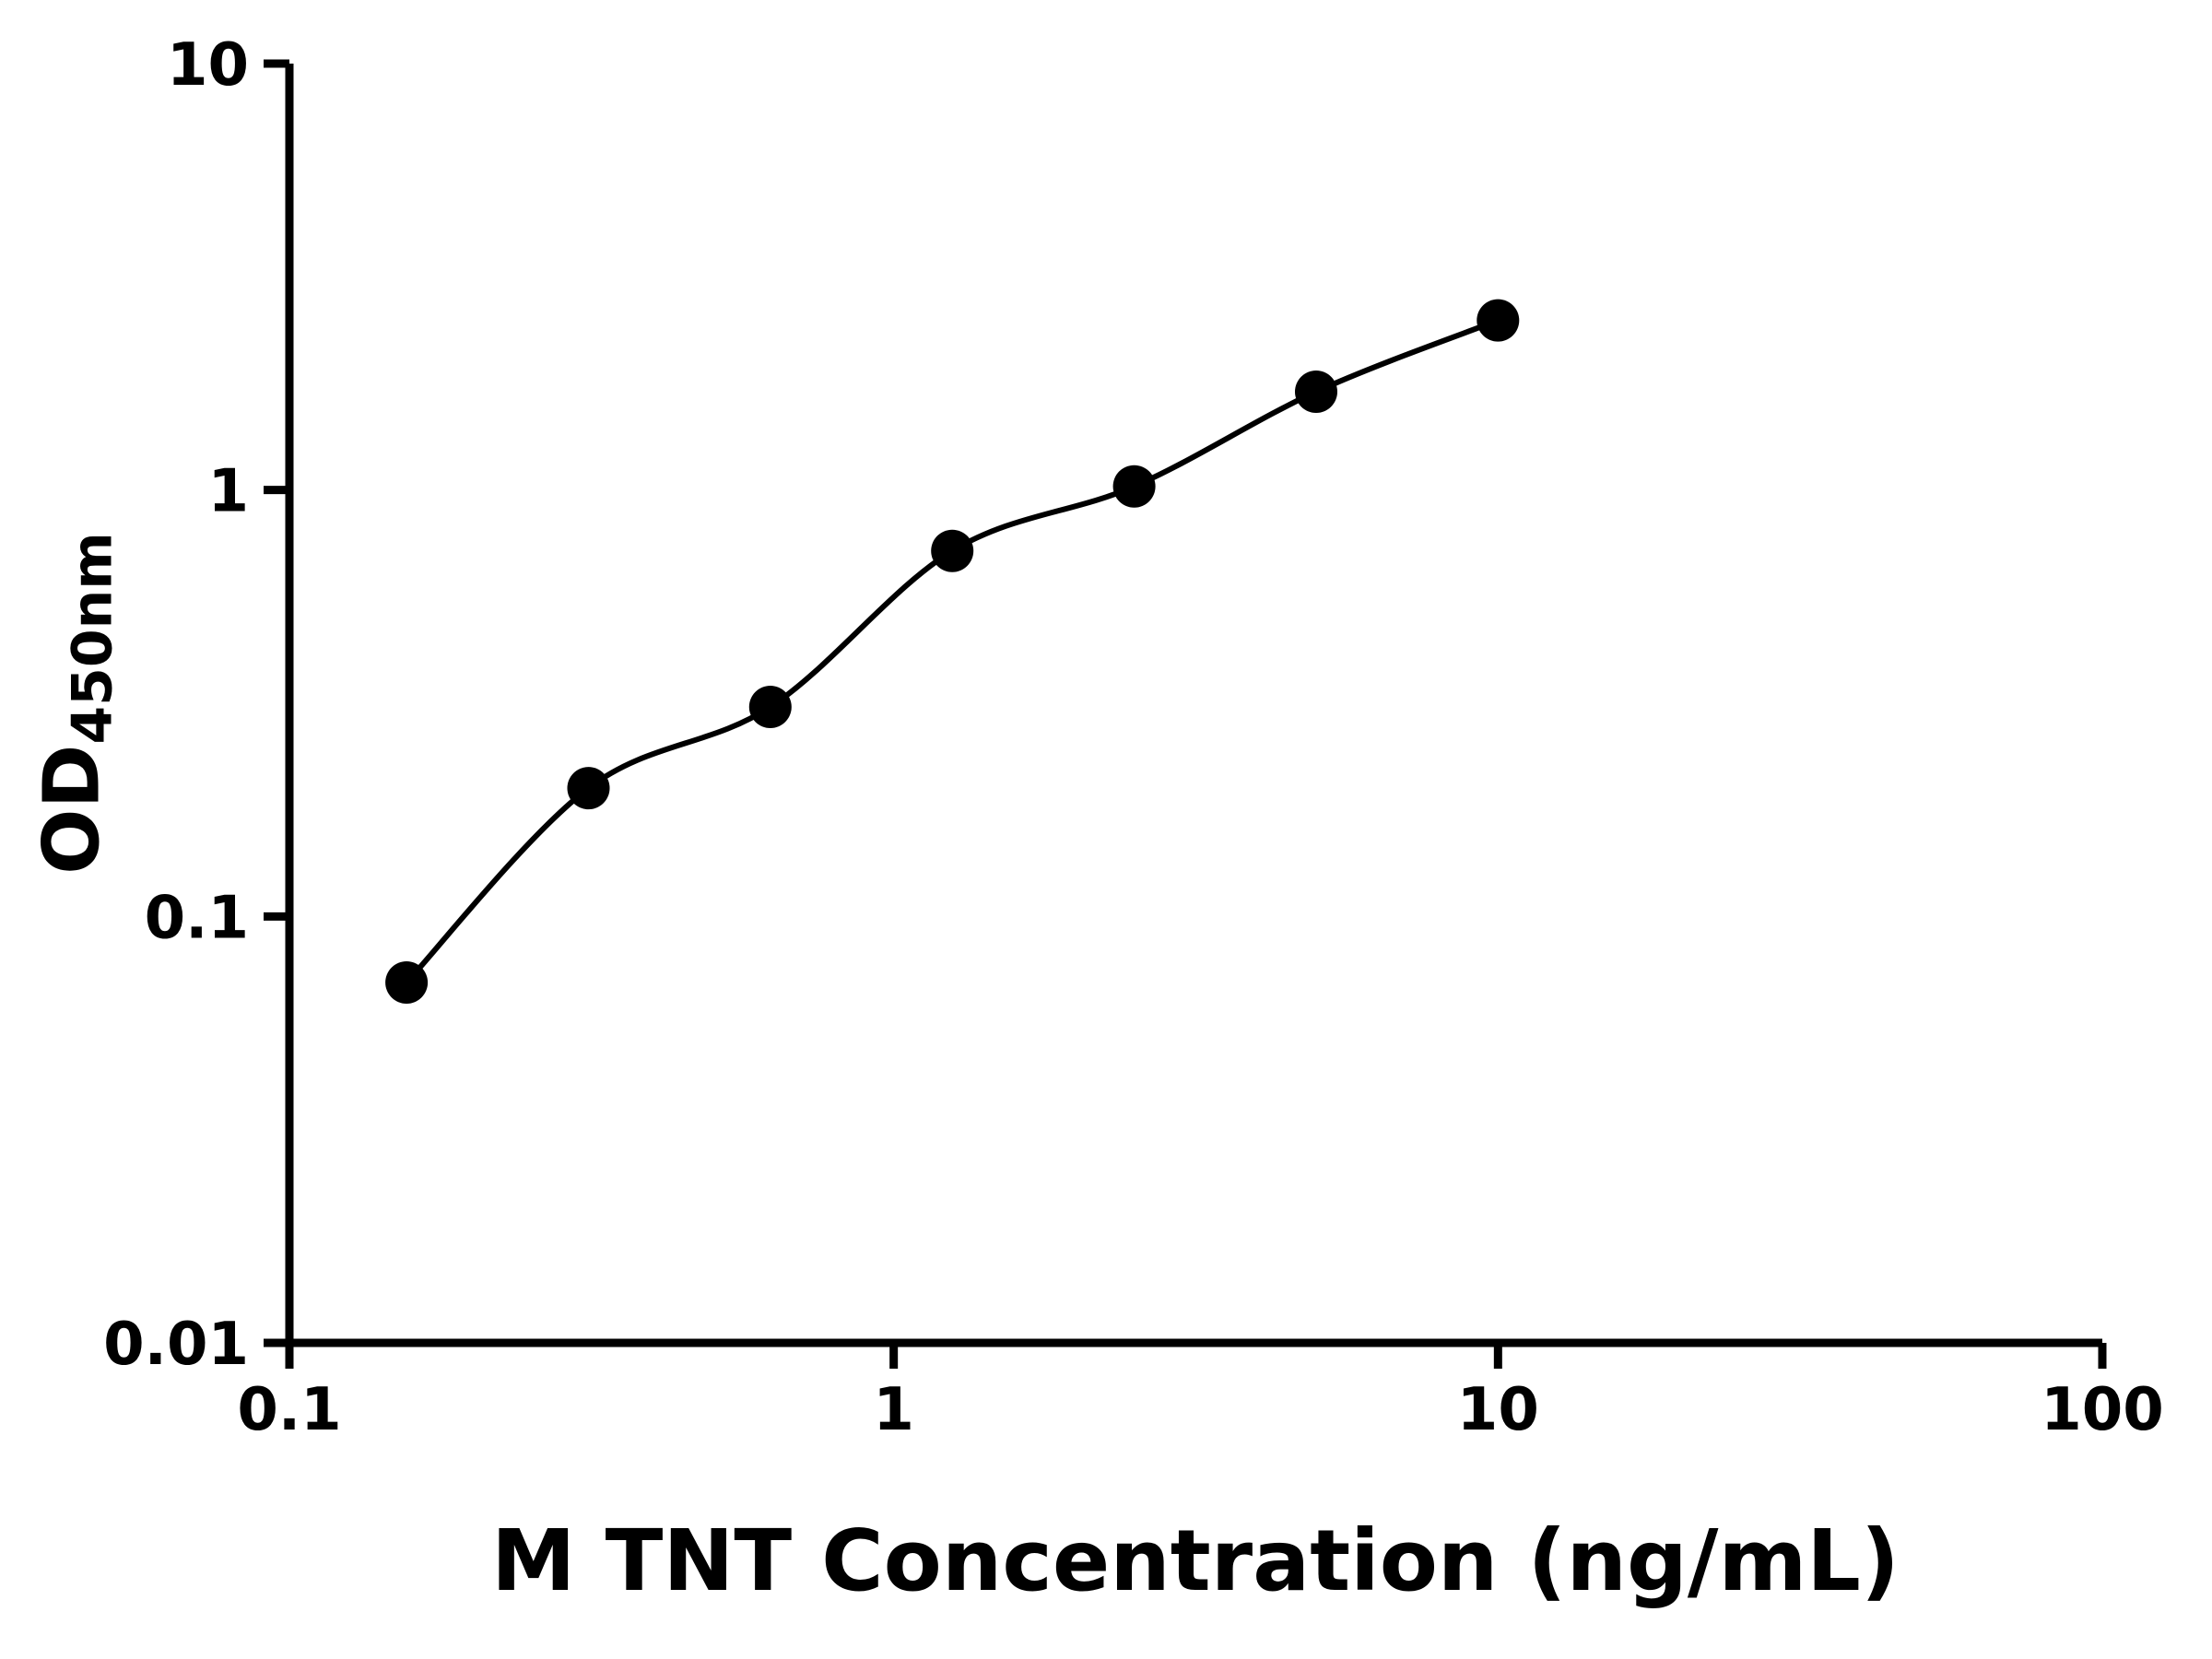 The image size is (2212, 1659). What do you see at coordinates (197, 918) in the screenshot?
I see `y-tick-label: 0.1` at bounding box center [197, 918].